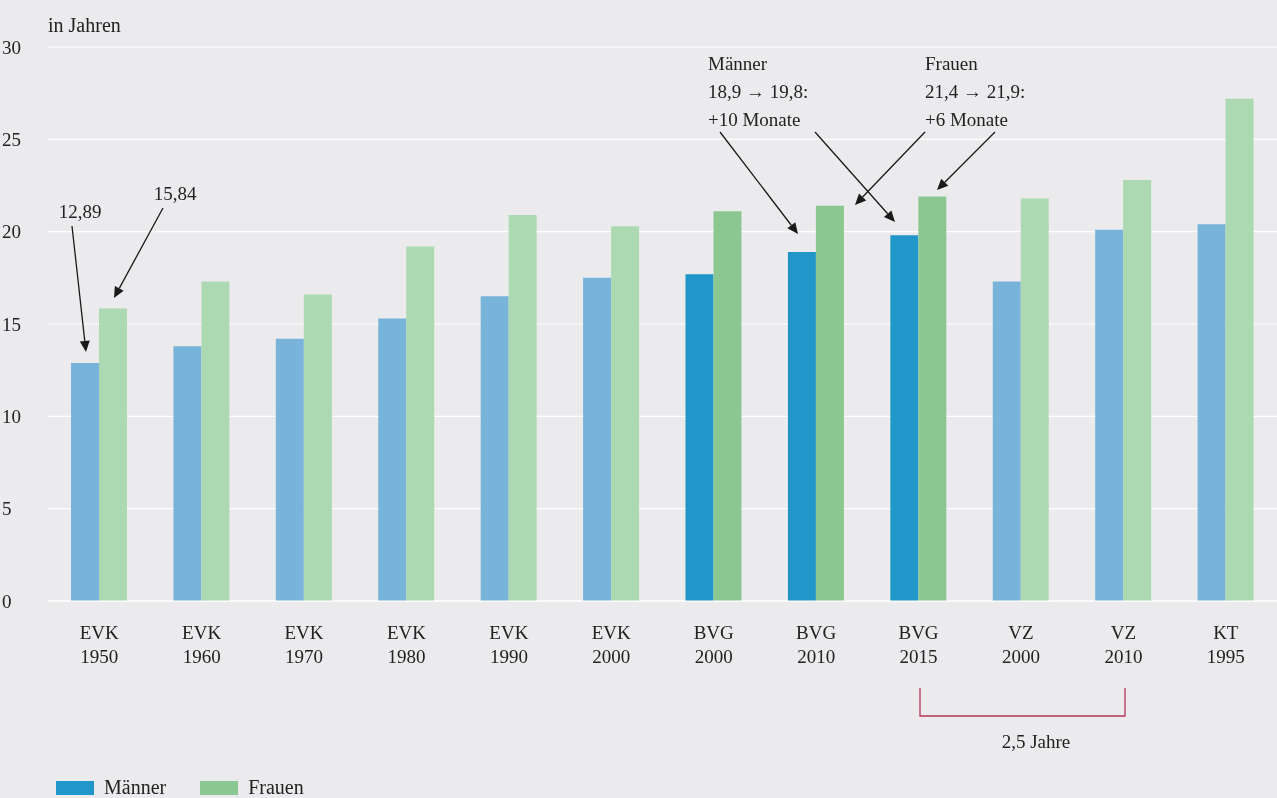 The width and height of the screenshot is (1277, 798). Describe the element at coordinates (1020, 644) in the screenshot. I see `x-tick-label: VZ 2000` at that location.